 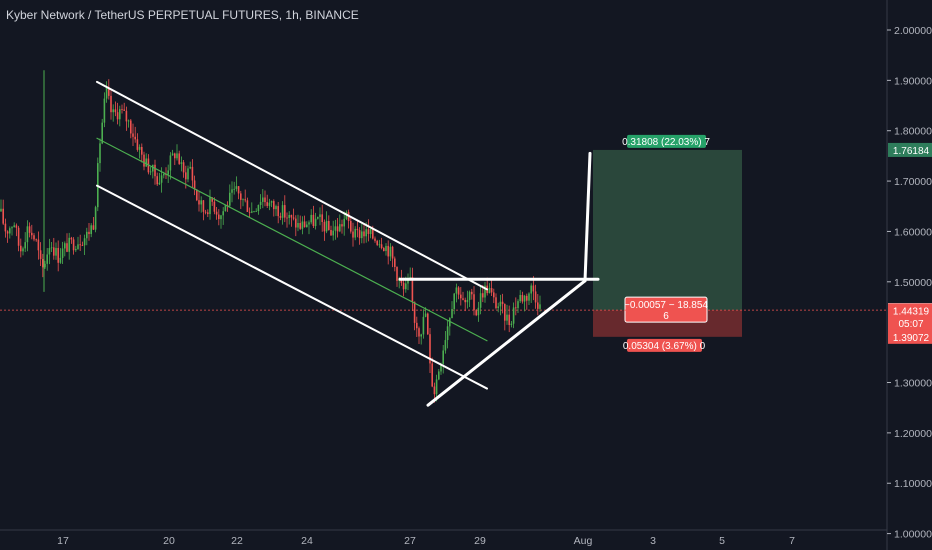 What do you see at coordinates (506, 343) in the screenshot?
I see `support-line` at bounding box center [506, 343].